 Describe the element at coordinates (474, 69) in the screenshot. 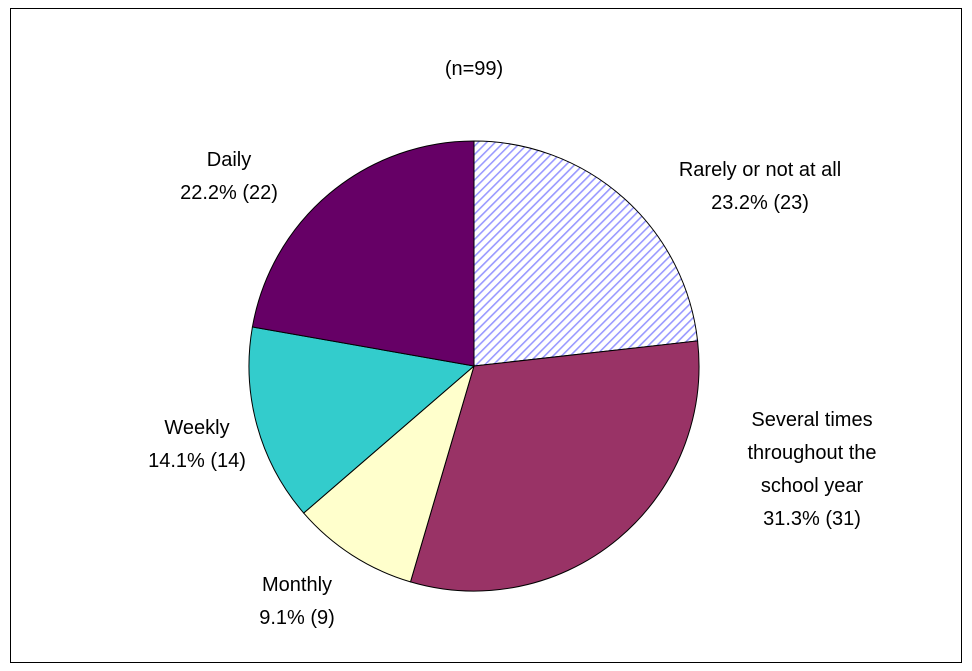

I see `chart-subtitle: (n=99)` at that location.